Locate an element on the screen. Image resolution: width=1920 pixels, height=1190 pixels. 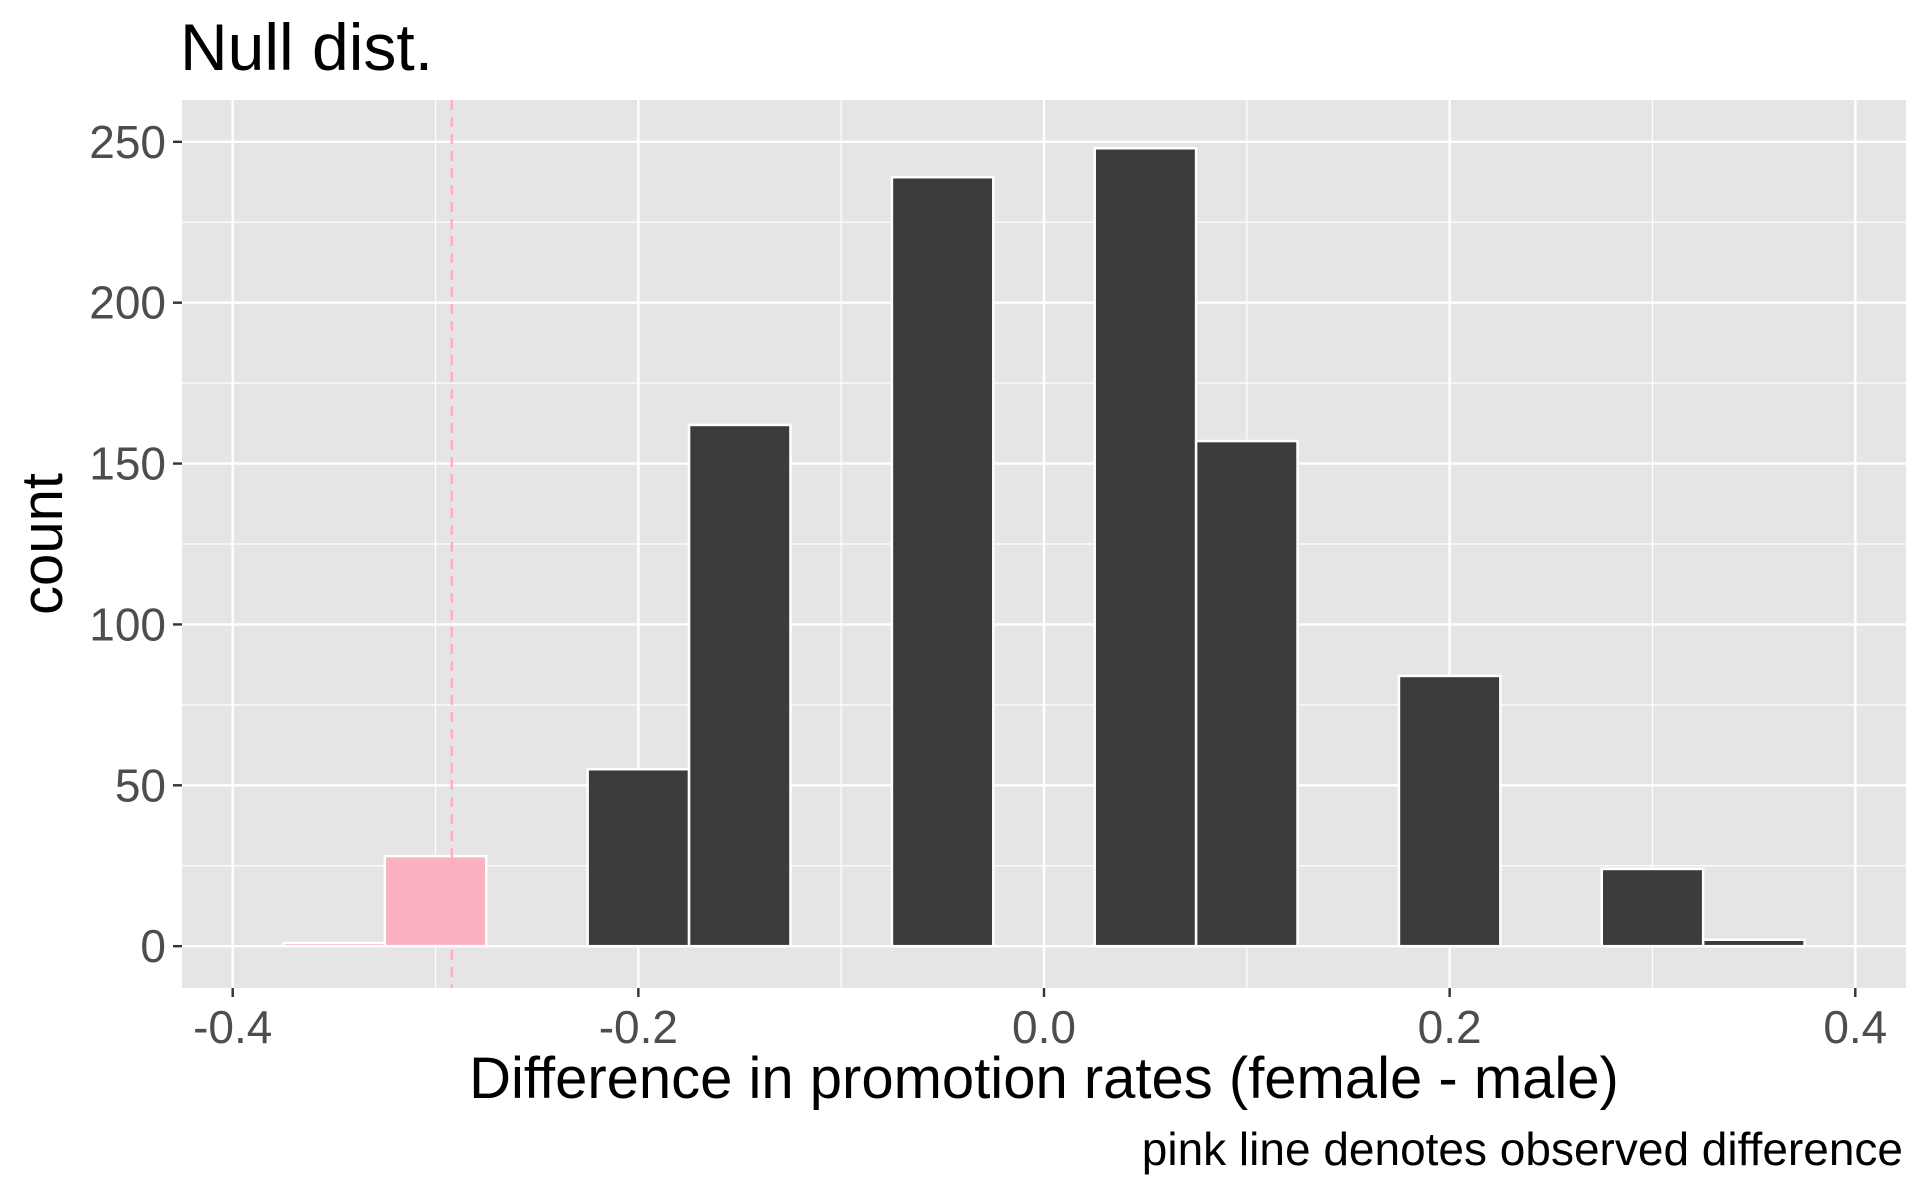
chart-title: Null dist. is located at coordinates (306, 47).